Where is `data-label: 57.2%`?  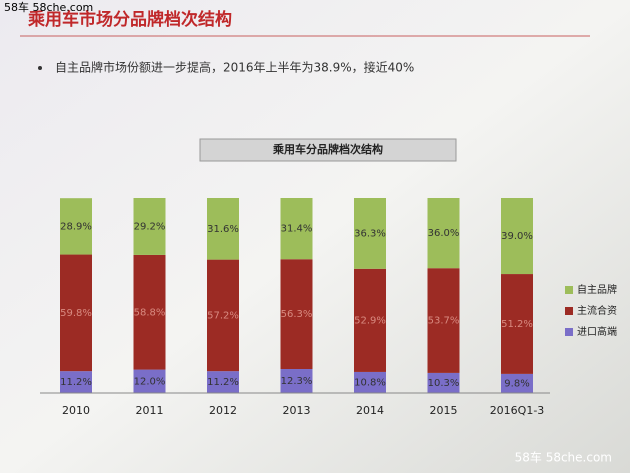
data-label: 57.2% is located at coordinates (223, 315).